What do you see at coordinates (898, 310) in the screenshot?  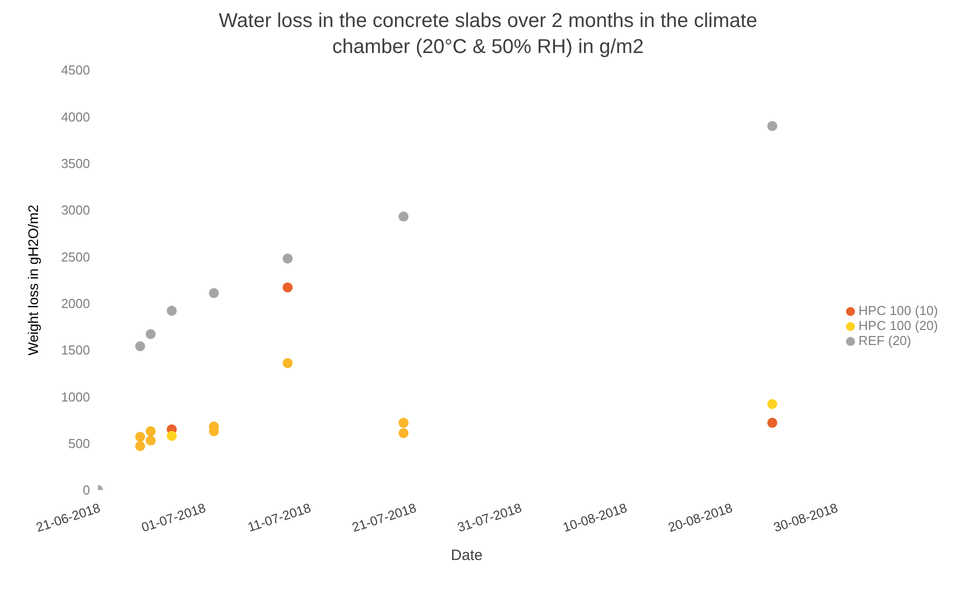 I see `legend-label: HPC 100 (10)` at bounding box center [898, 310].